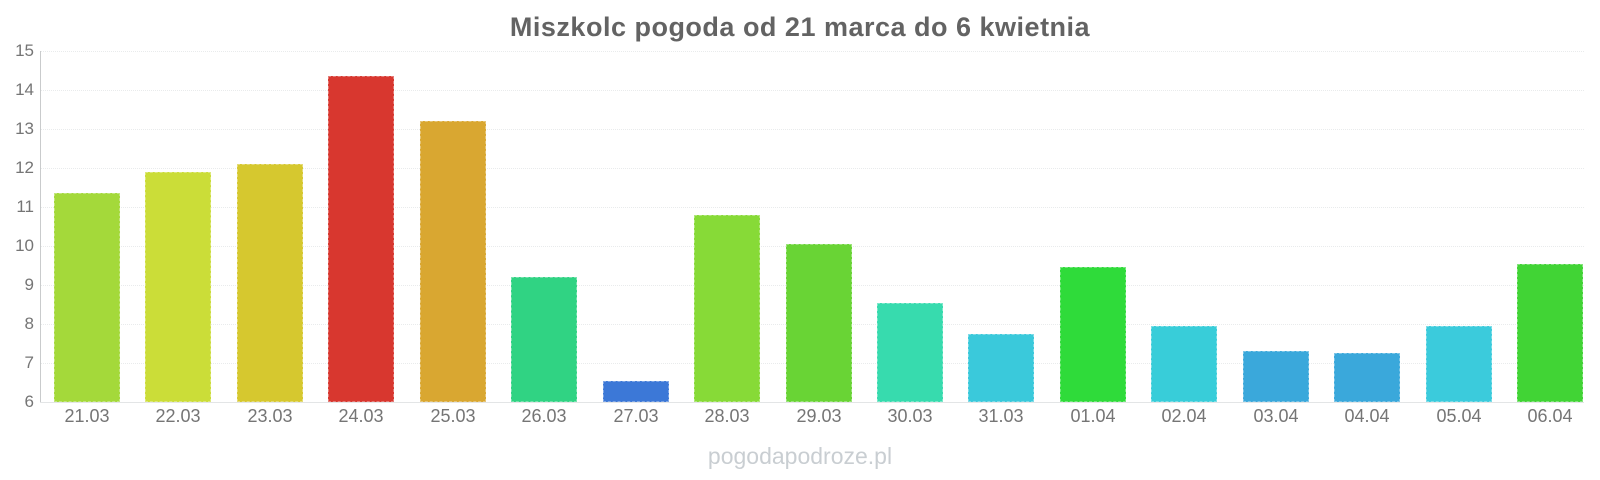 The height and width of the screenshot is (480, 1600). I want to click on x-tick-label-31.03: 31.03, so click(1001, 416).